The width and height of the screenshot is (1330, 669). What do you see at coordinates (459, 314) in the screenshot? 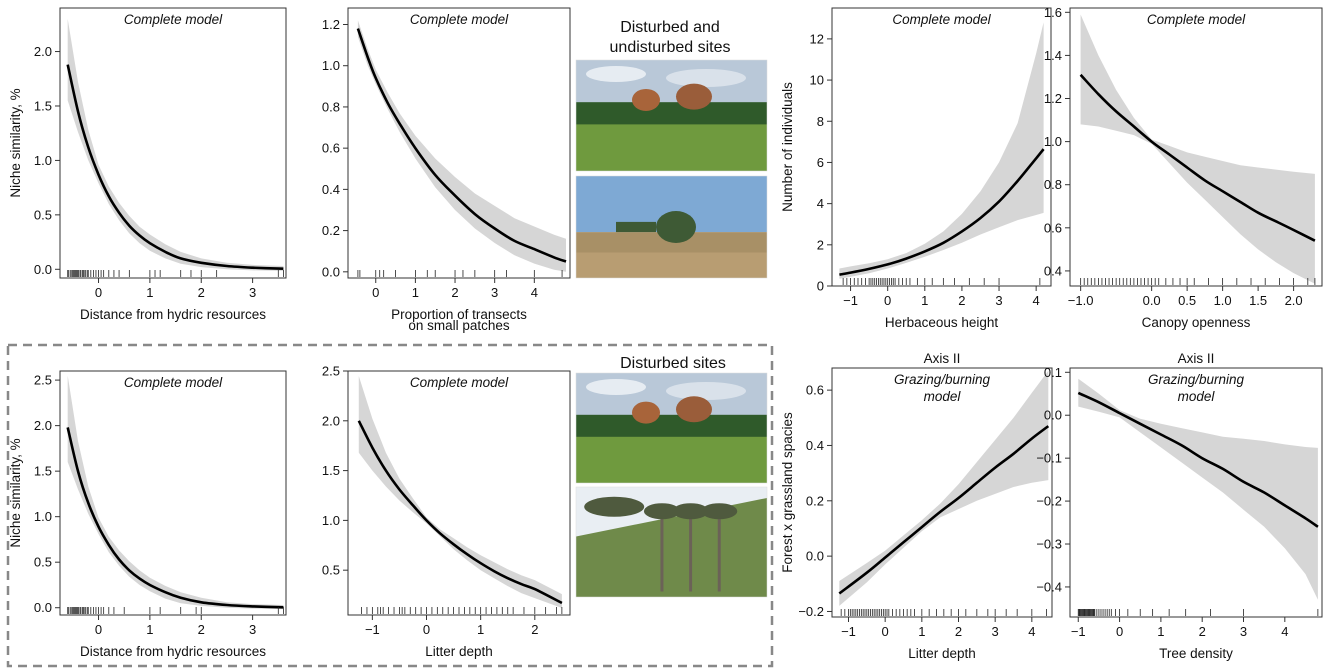
I see `x-axis-label: Proportion of transects` at bounding box center [459, 314].